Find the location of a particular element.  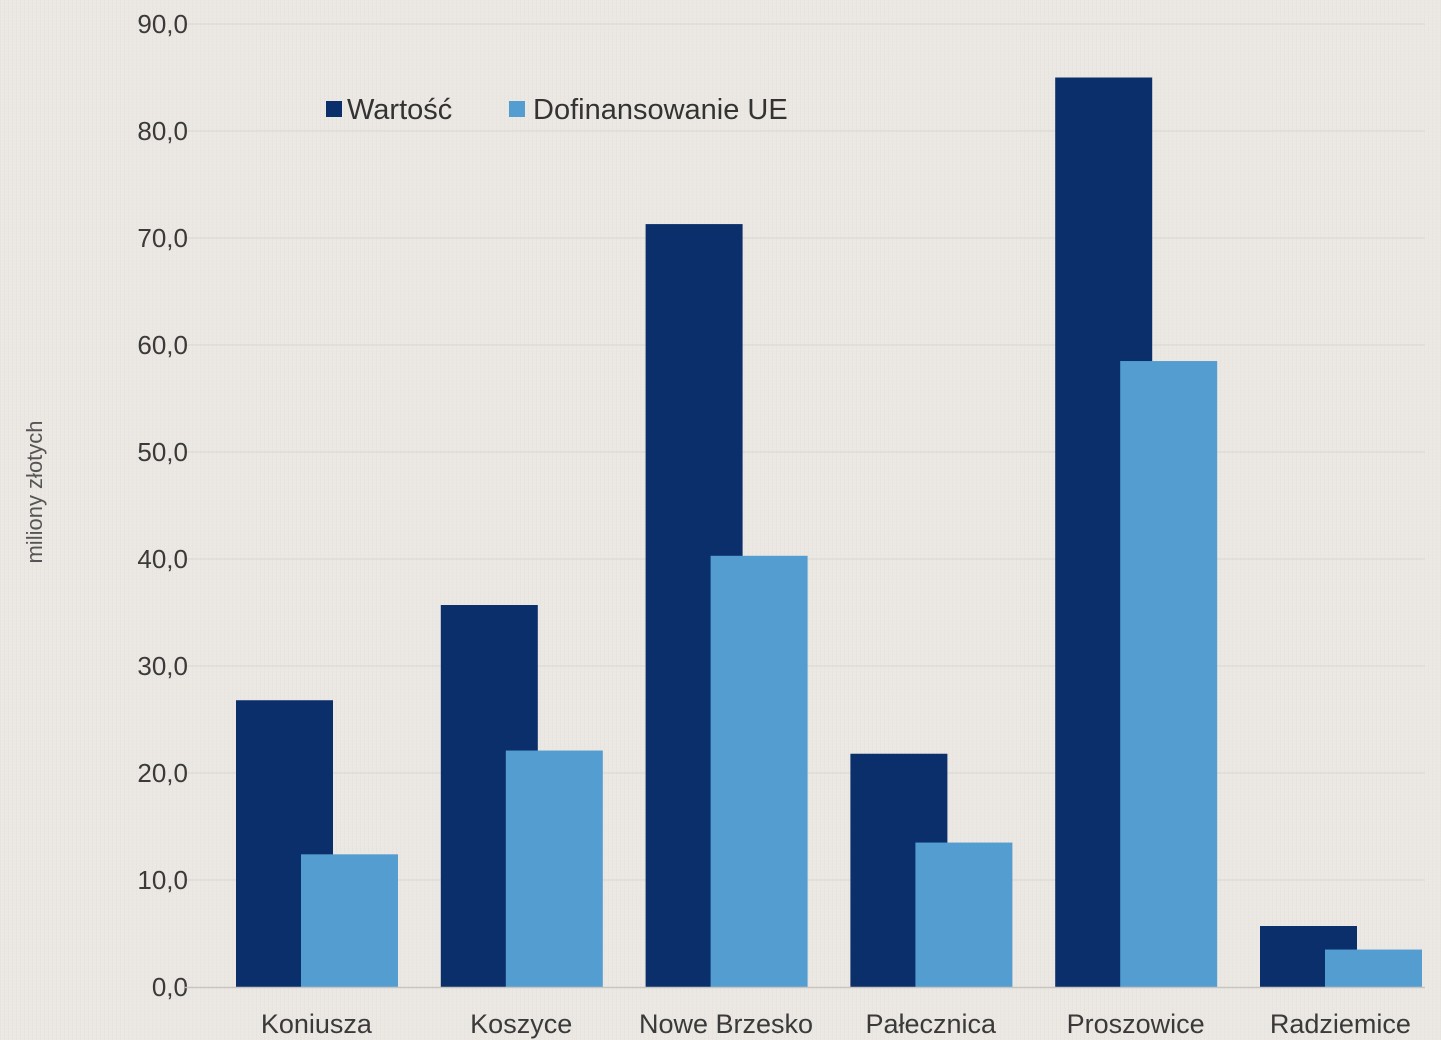

y-tick-label: 80,0 is located at coordinates (162, 131).